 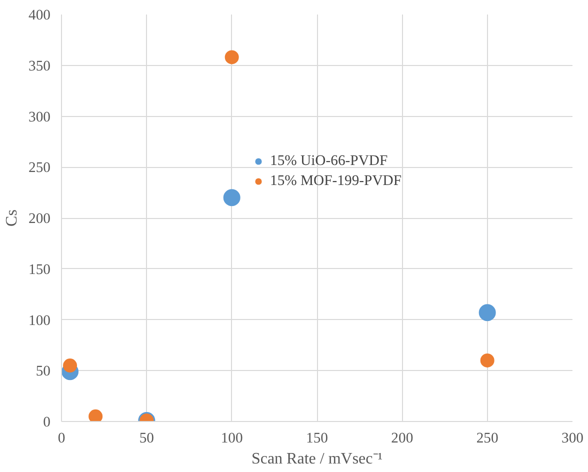 What do you see at coordinates (231, 438) in the screenshot?
I see `x-tick-label: 100` at bounding box center [231, 438].